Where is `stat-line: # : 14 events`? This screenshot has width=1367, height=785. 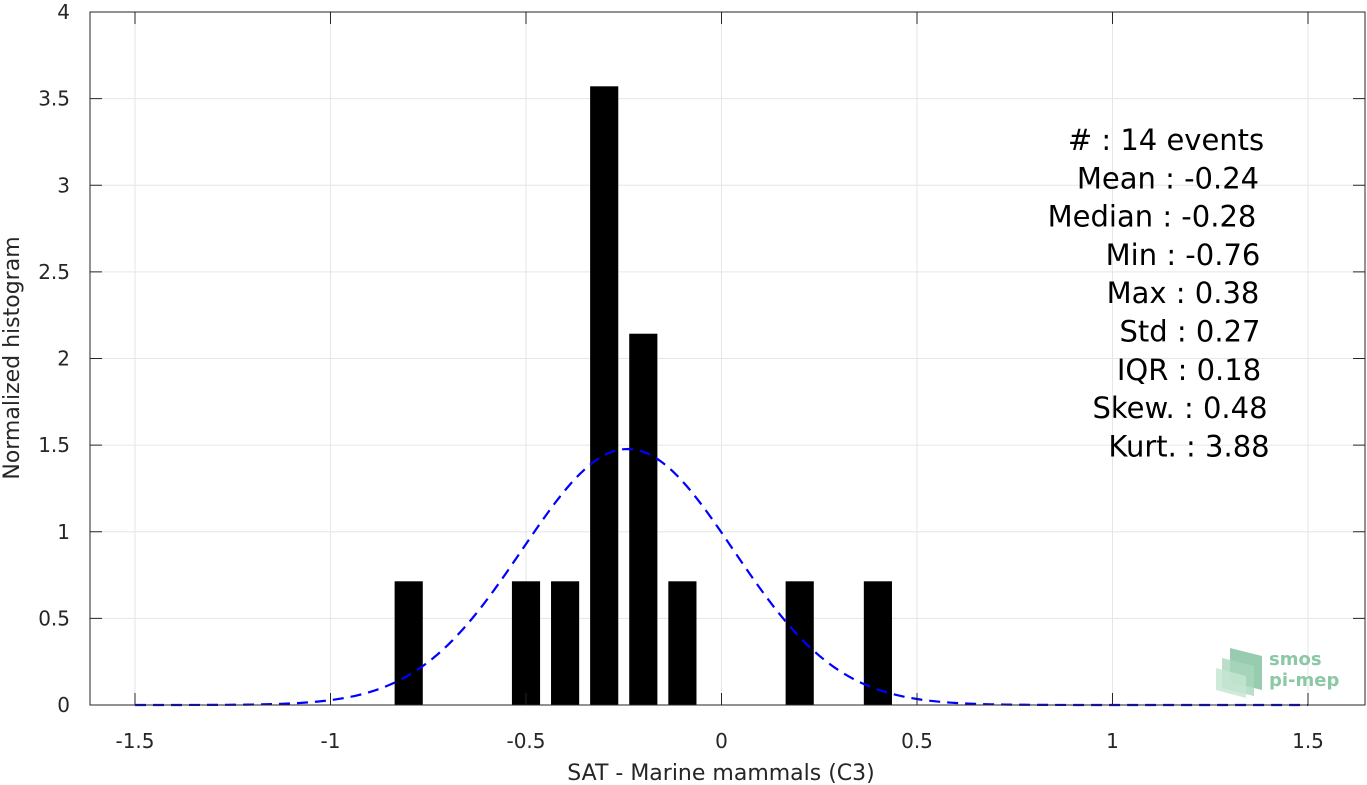 stat-line: # : 14 events is located at coordinates (1166, 140).